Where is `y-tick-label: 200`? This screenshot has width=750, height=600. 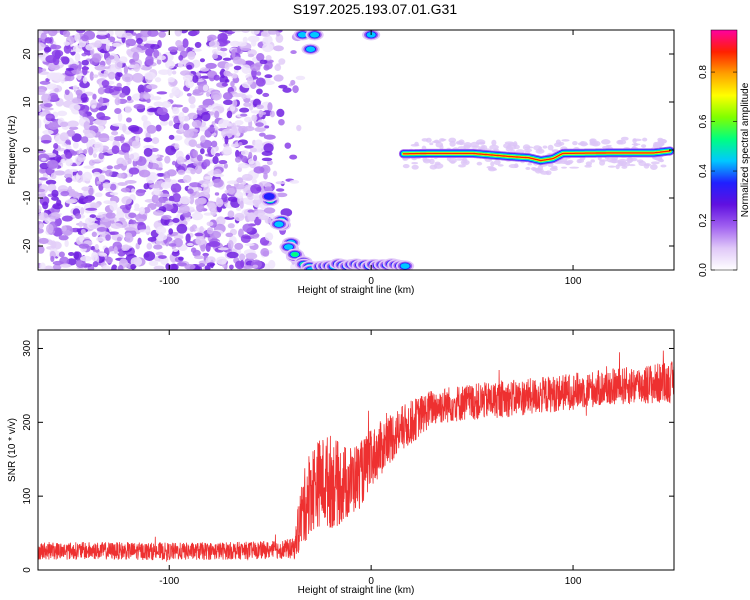
y-tick-label: 200 is located at coordinates (27, 422).